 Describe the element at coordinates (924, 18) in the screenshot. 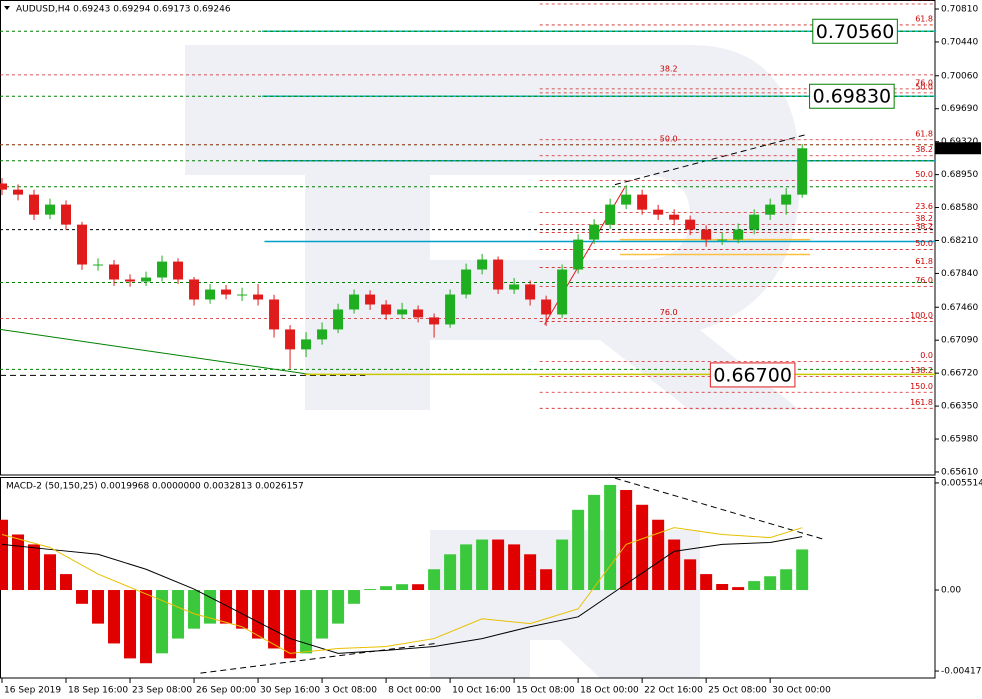

I see `fib-label: 61.8` at that location.